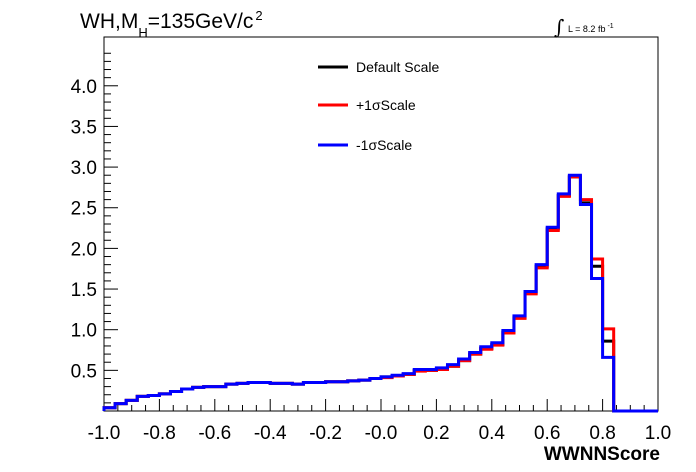 The width and height of the screenshot is (696, 472). Describe the element at coordinates (492, 433) in the screenshot. I see `x-tick-label: 0.4` at that location.